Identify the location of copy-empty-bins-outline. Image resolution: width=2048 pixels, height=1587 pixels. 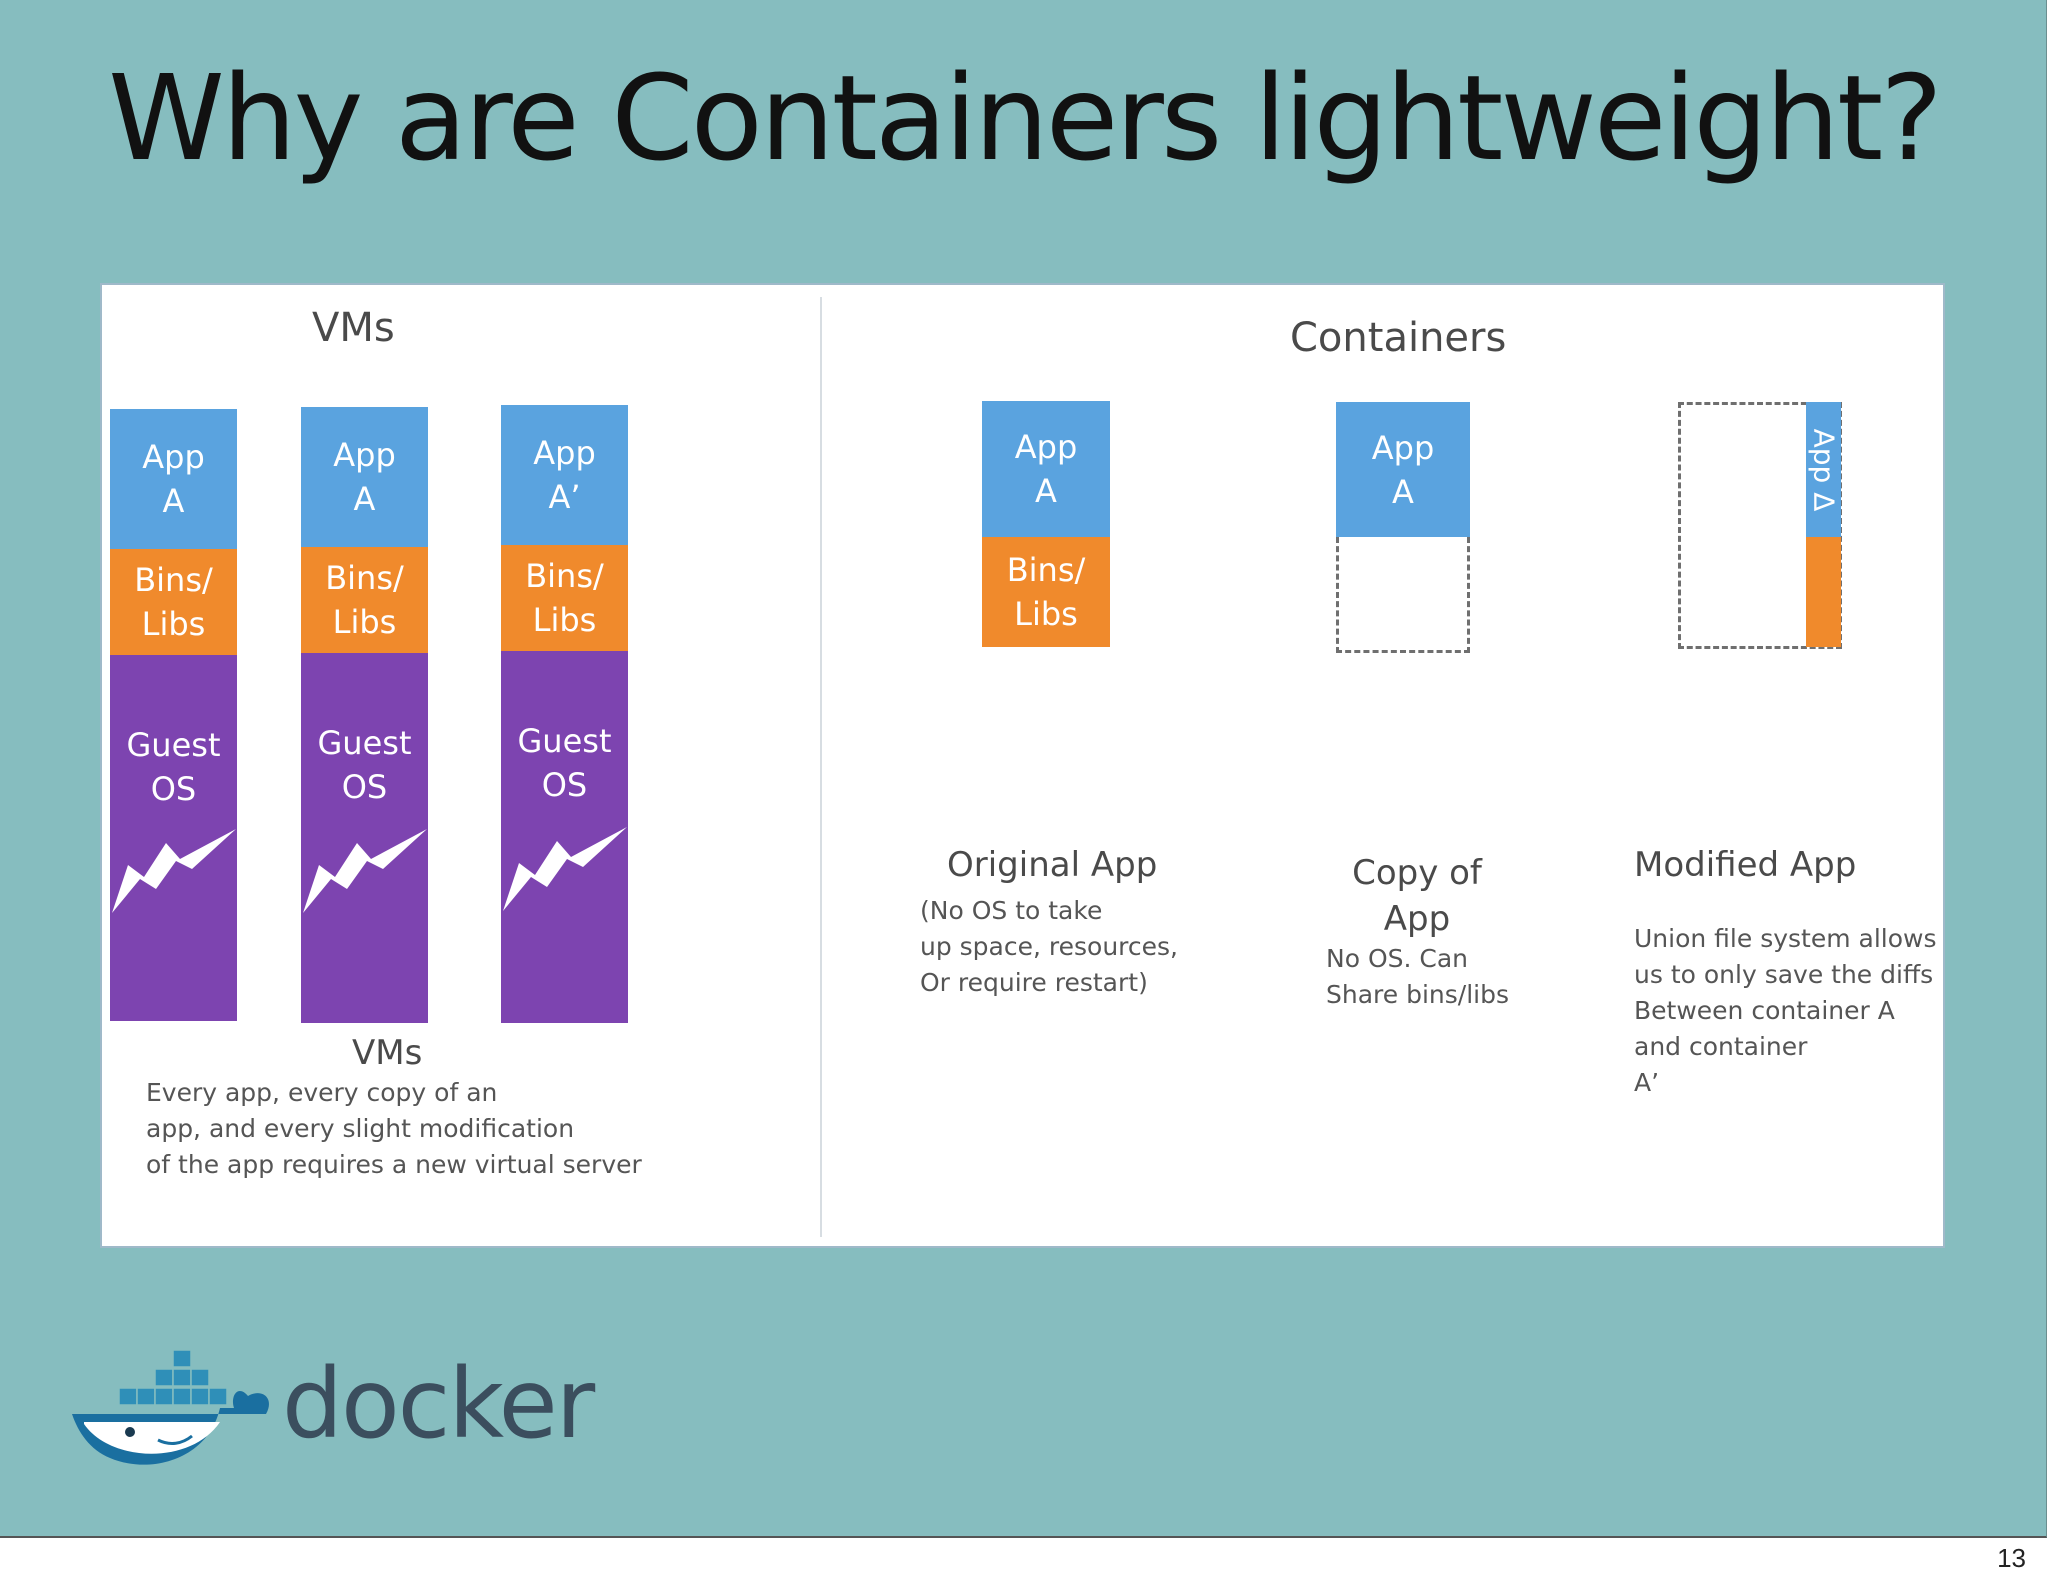
(1403, 595).